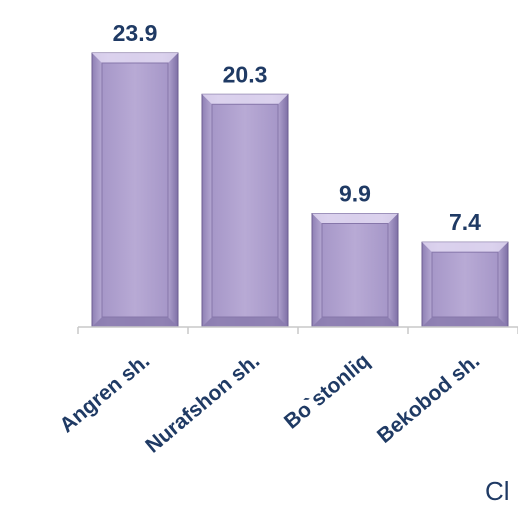  What do you see at coordinates (104, 393) in the screenshot?
I see `x-tick-label: Angren sh.` at bounding box center [104, 393].